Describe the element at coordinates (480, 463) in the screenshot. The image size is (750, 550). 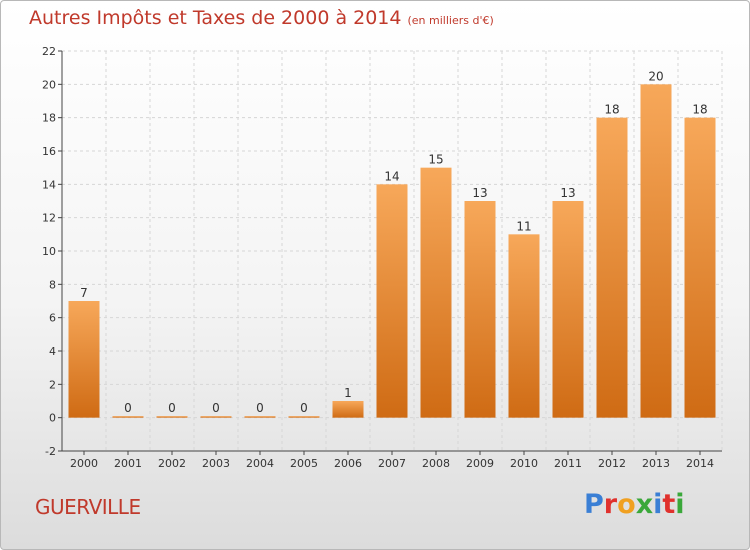
I see `x-tick-label: 2009` at that location.